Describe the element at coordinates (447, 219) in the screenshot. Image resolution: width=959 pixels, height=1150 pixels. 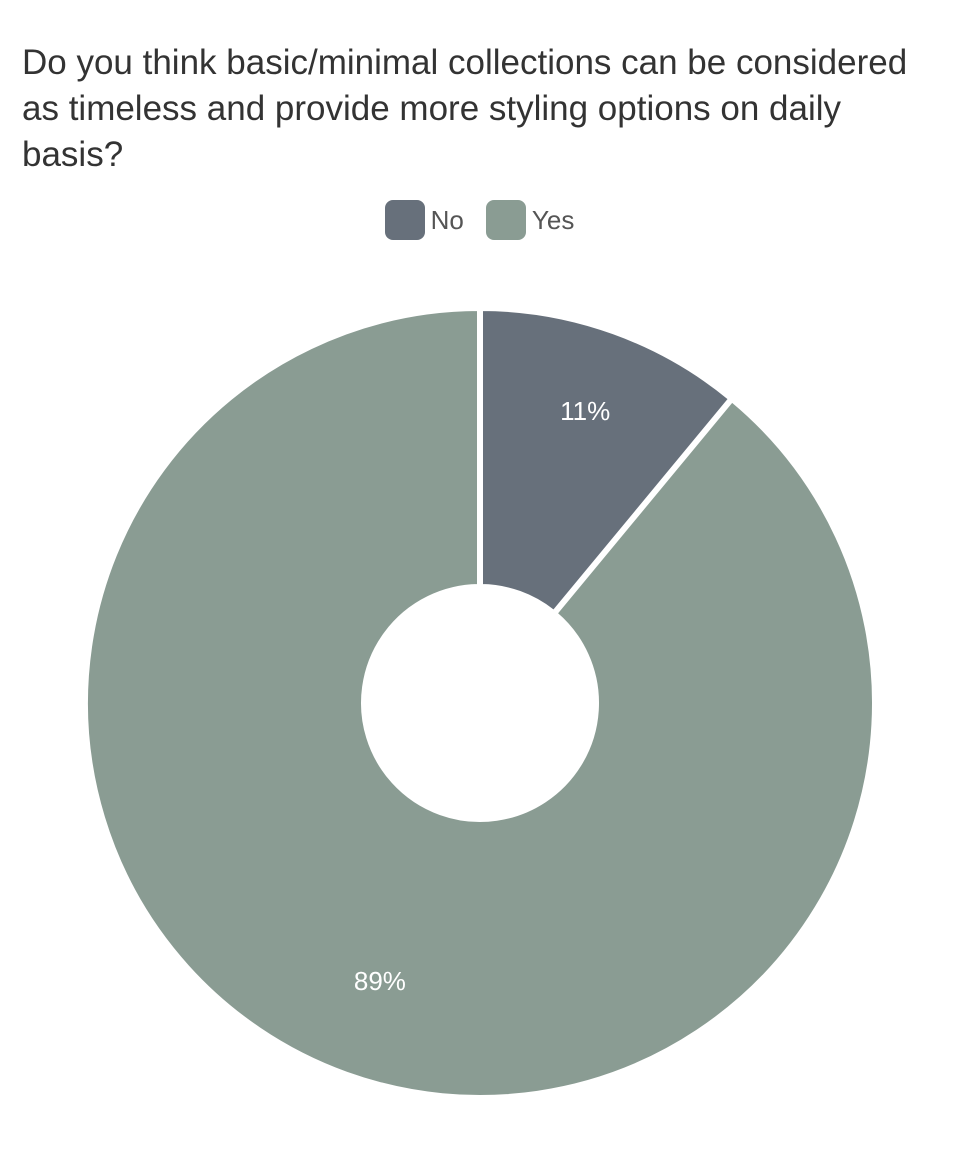
I see `legend-label-no: No` at that location.